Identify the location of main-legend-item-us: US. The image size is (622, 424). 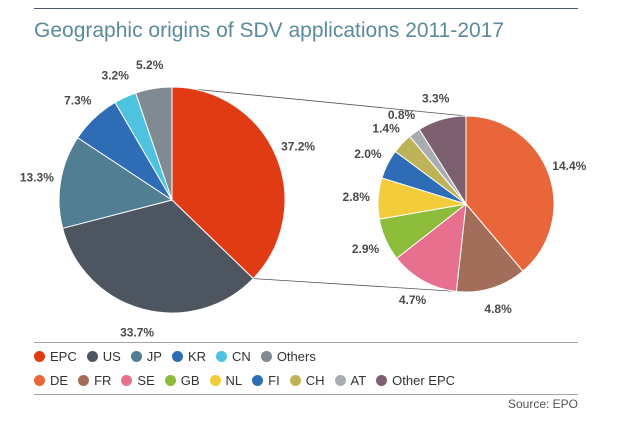
(103, 356).